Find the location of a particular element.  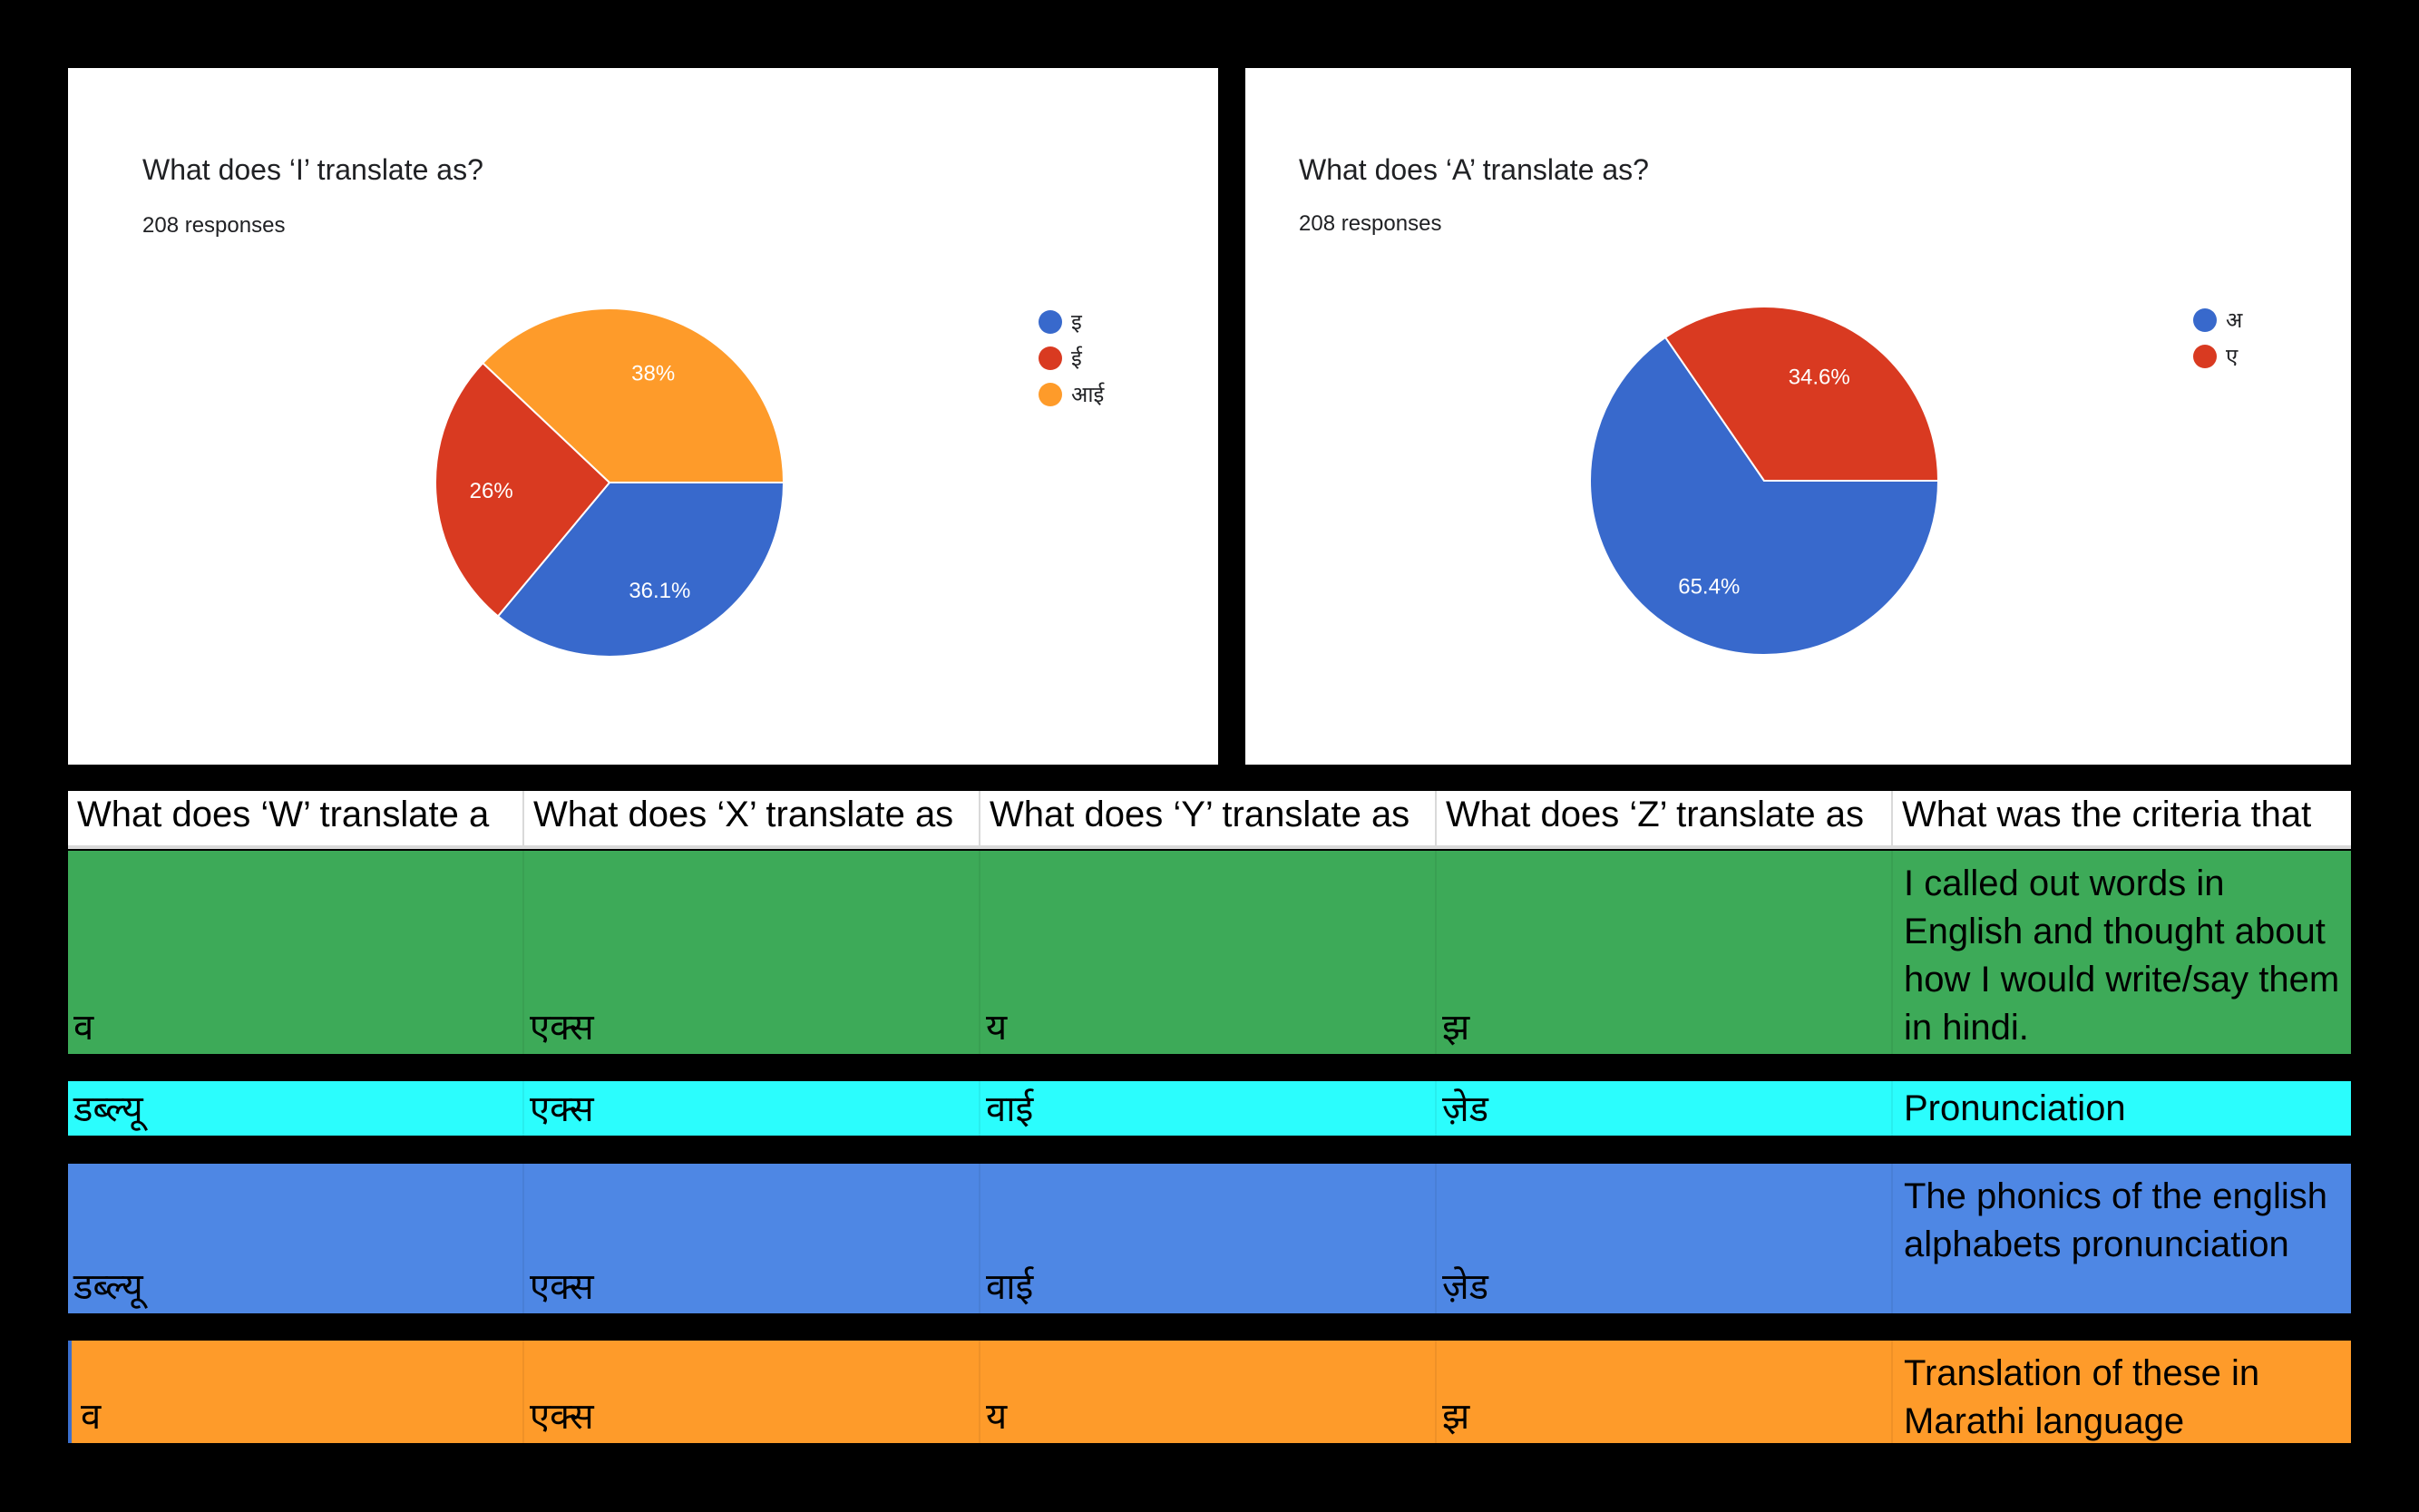

legend-item: आई is located at coordinates (1071, 394).